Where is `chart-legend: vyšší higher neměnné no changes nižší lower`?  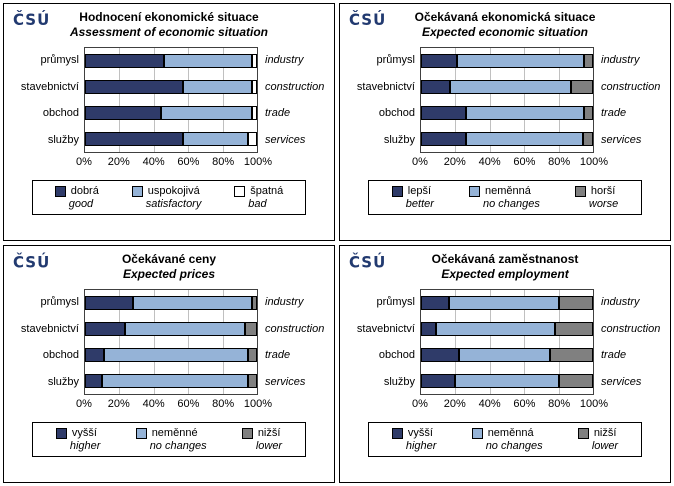 chart-legend: vyšší higher neměnné no changes nižší lower is located at coordinates (169, 439).